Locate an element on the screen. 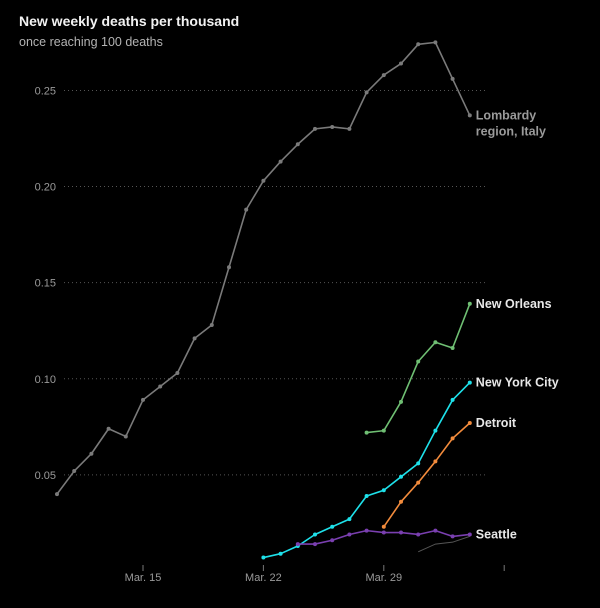  y-tick-label: 0.15 is located at coordinates (45, 284).